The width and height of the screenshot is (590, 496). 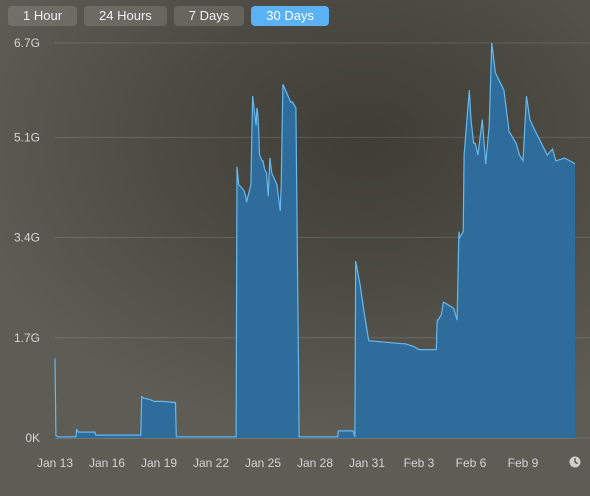 What do you see at coordinates (211, 463) in the screenshot?
I see `x-tick-label: Jan 22` at bounding box center [211, 463].